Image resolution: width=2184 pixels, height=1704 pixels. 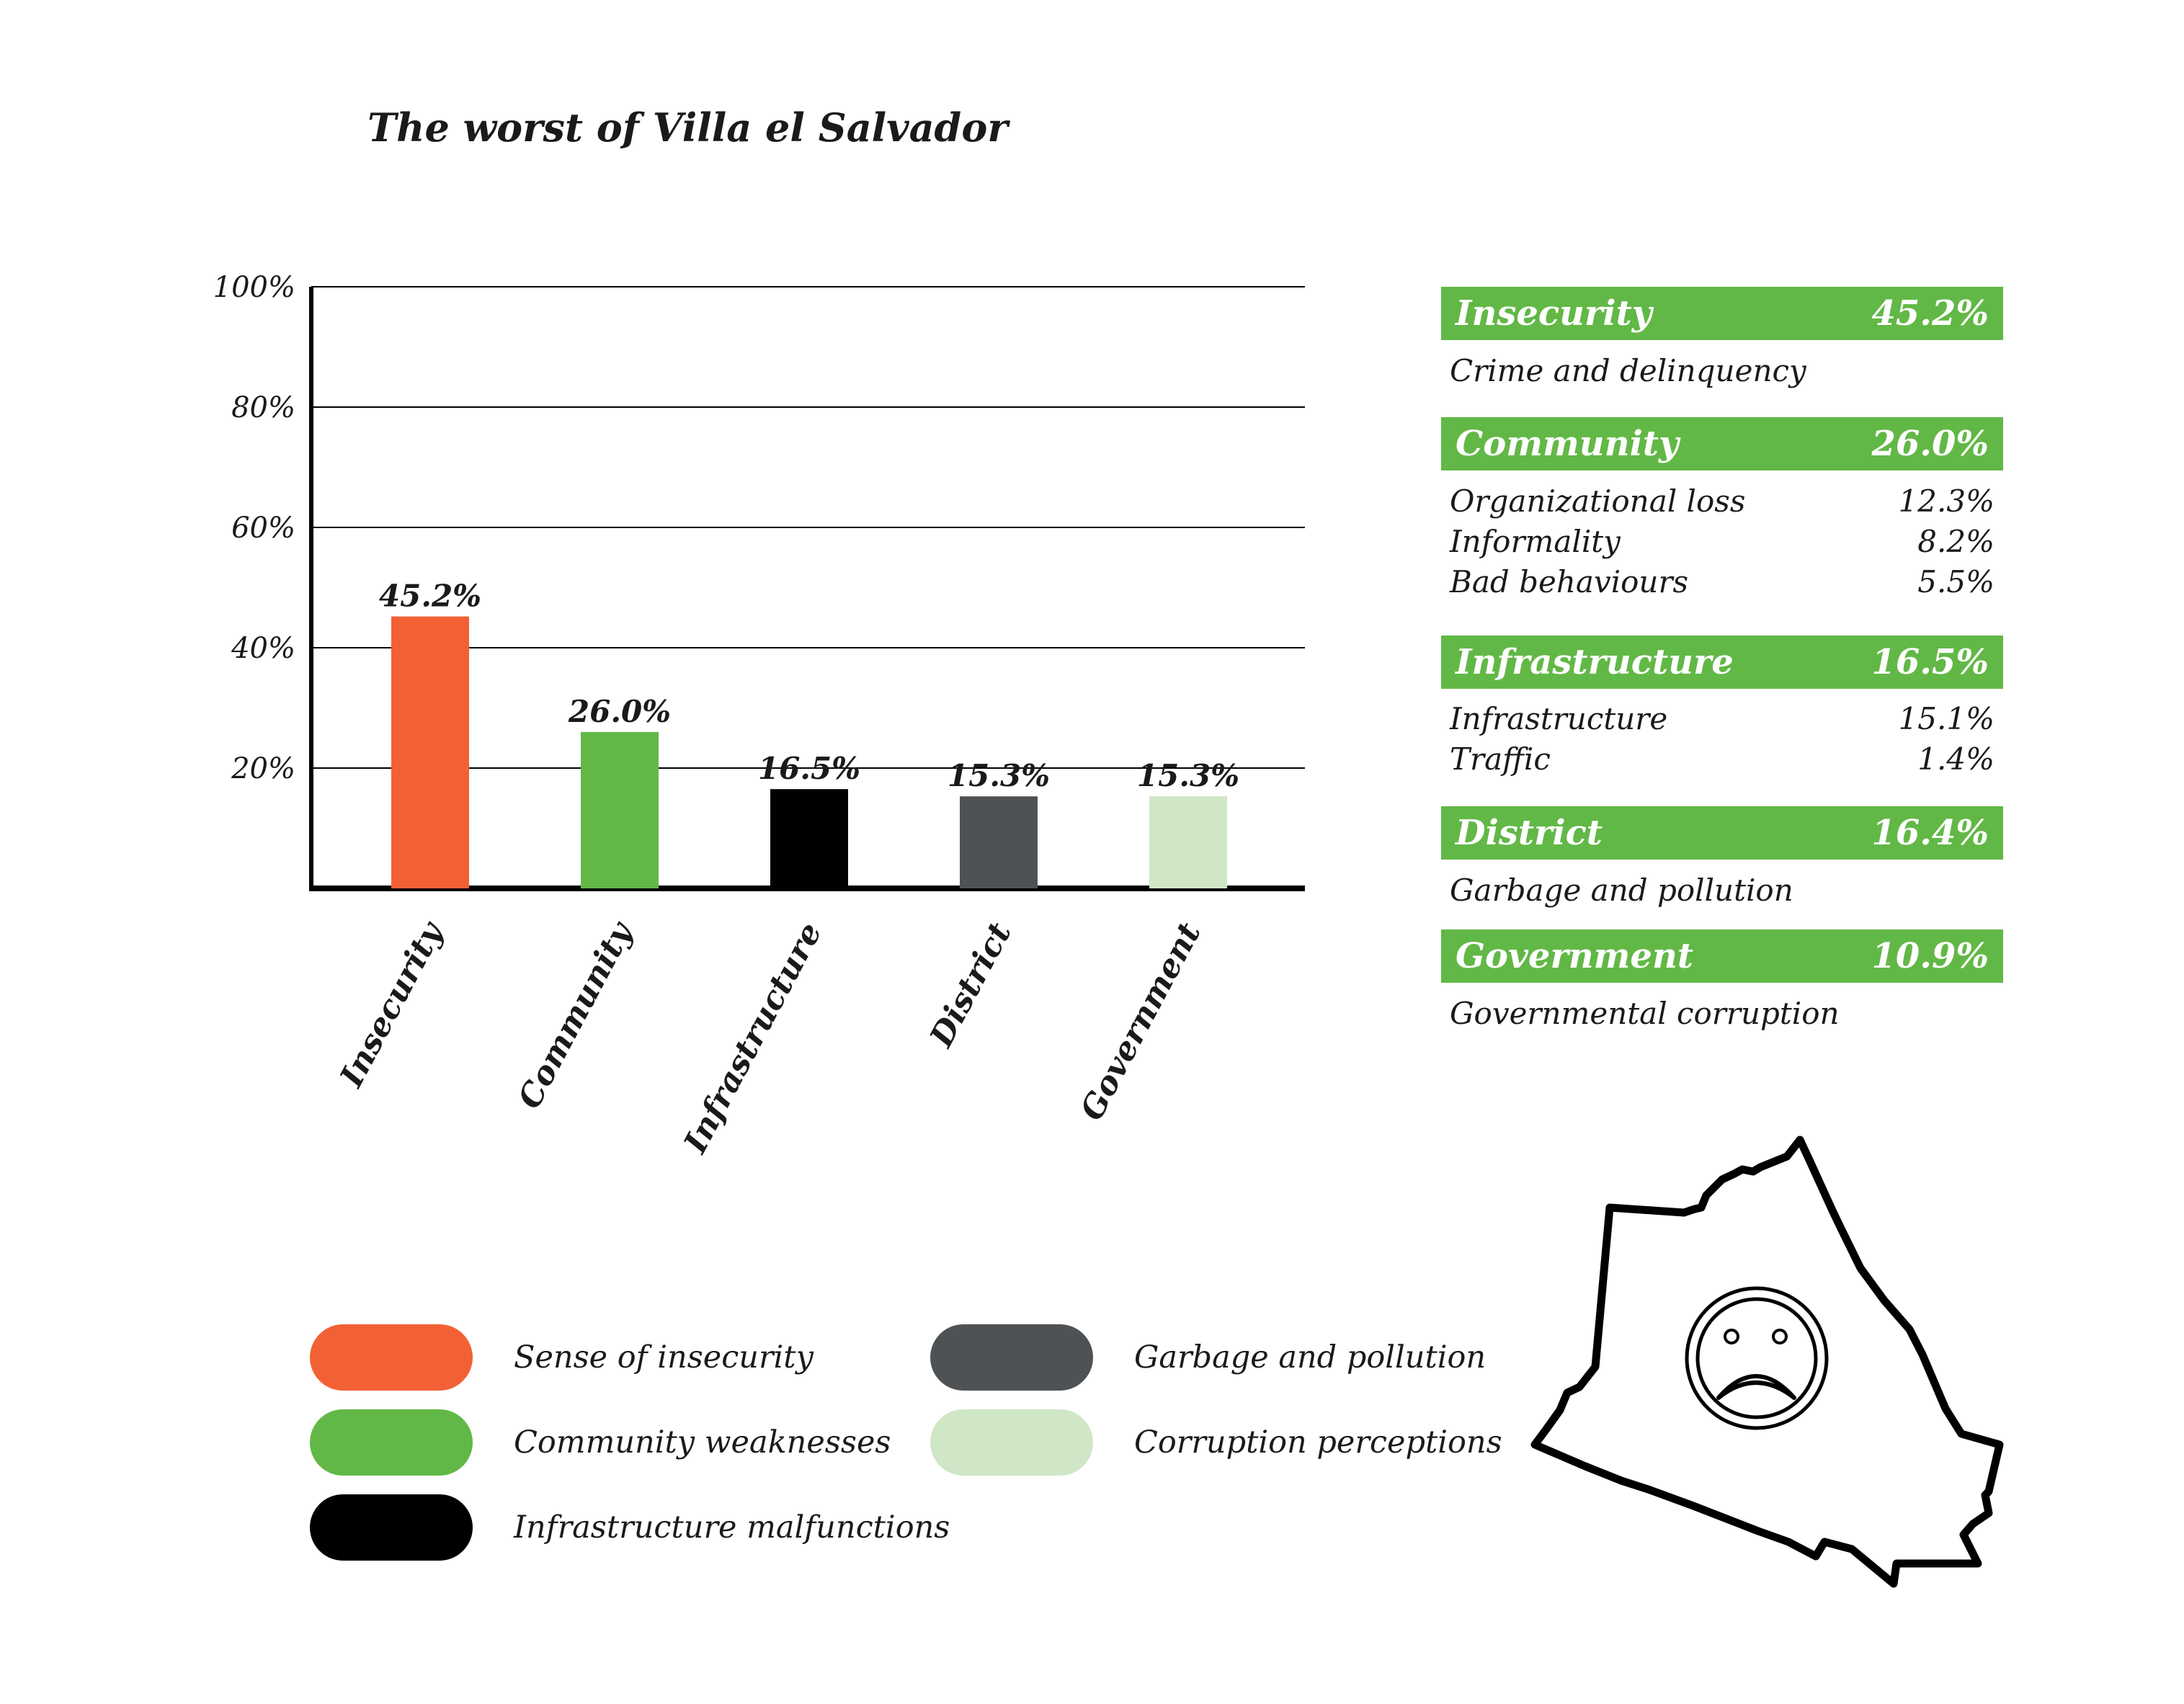 What do you see at coordinates (1731, 1336) in the screenshot?
I see `face-left-eye` at bounding box center [1731, 1336].